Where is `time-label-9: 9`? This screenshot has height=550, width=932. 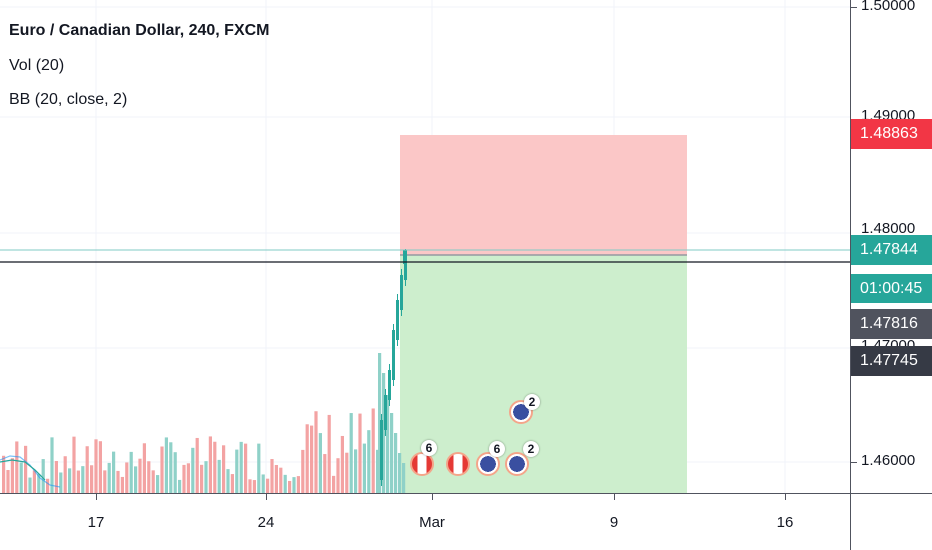 time-label-9: 9 is located at coordinates (614, 522).